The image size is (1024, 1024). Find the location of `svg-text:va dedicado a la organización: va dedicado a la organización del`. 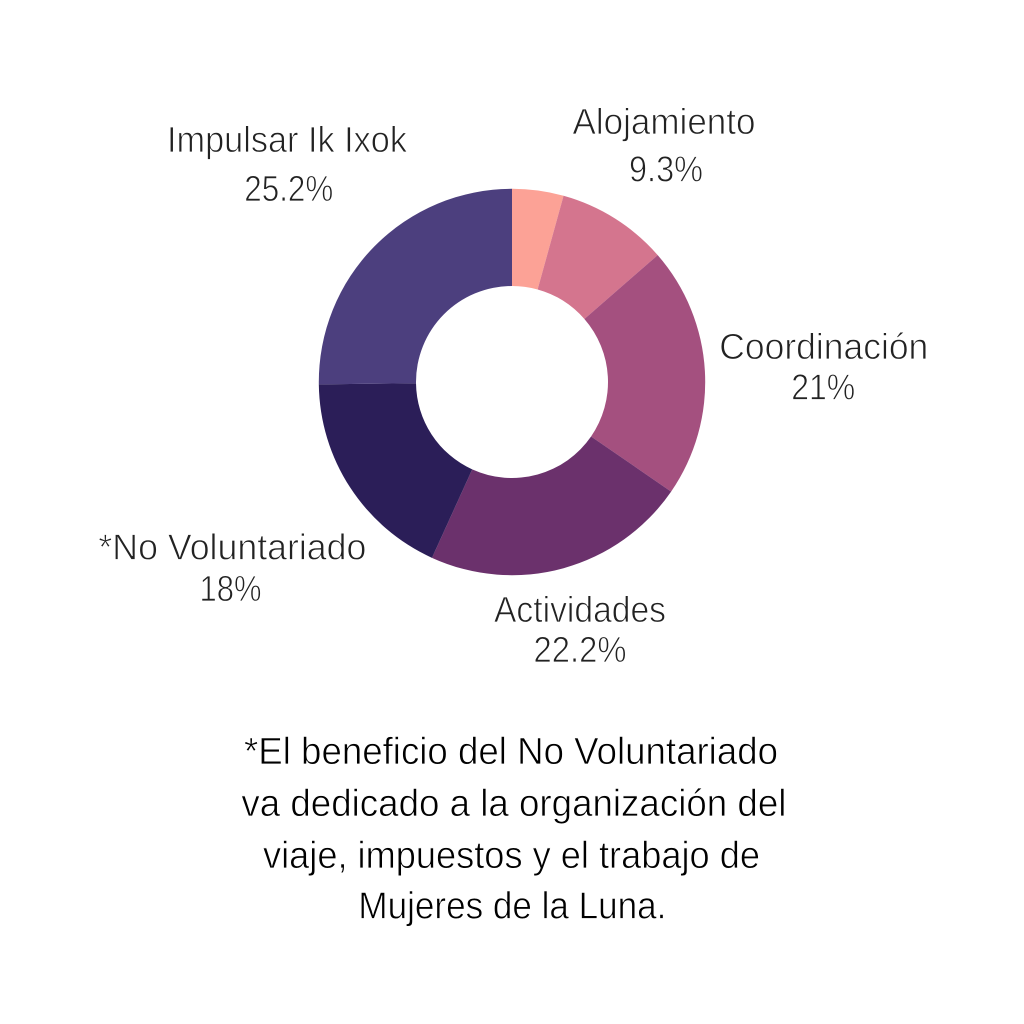

svg-text:va dedicado a la organización: va dedicado a la organización del is located at coordinates (513, 804).